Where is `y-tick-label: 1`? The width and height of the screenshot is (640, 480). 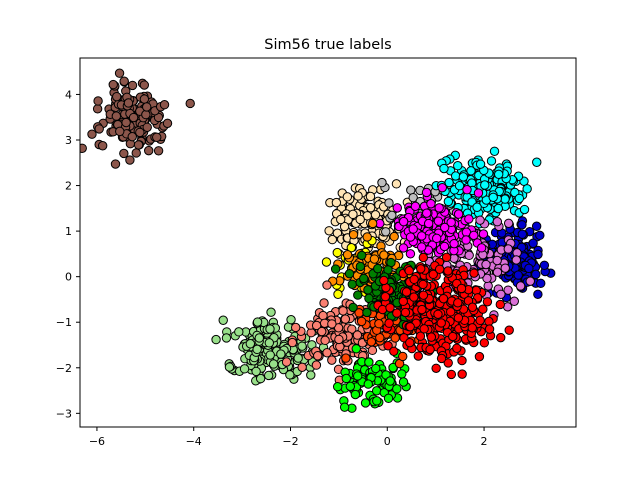 y-tick-label: 1 is located at coordinates (68, 231).